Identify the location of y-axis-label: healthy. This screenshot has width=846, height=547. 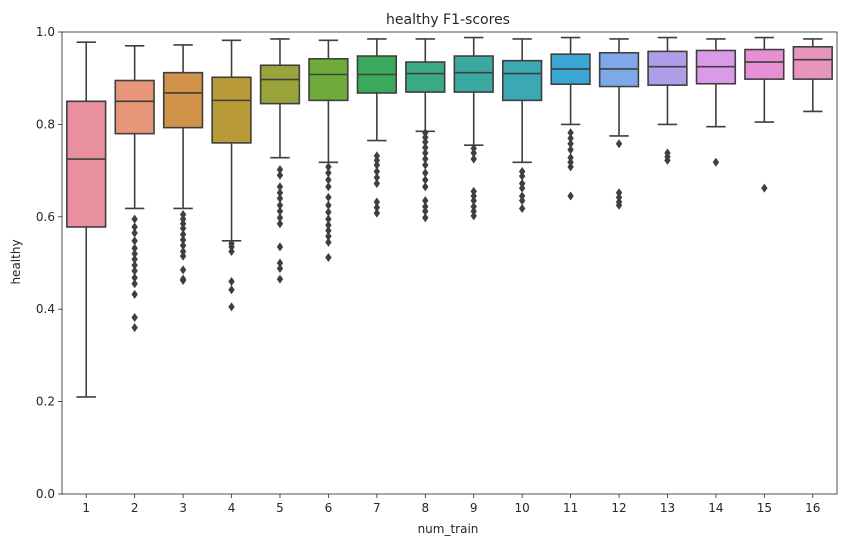
(16, 261).